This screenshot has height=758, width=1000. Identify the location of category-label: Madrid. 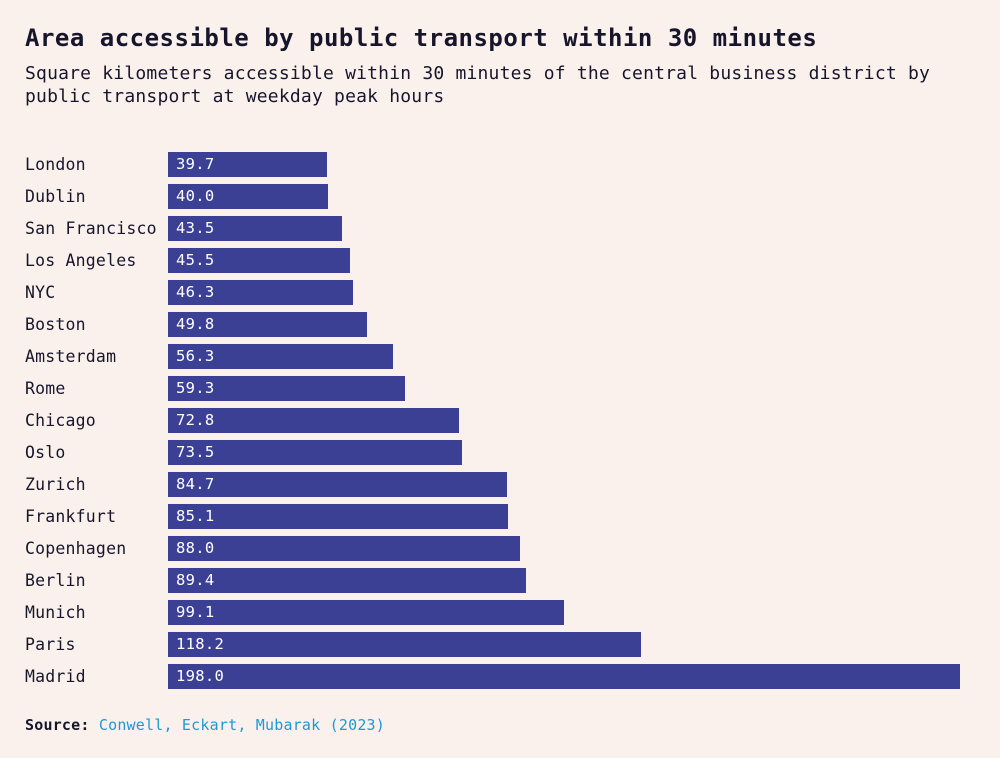
(55, 676).